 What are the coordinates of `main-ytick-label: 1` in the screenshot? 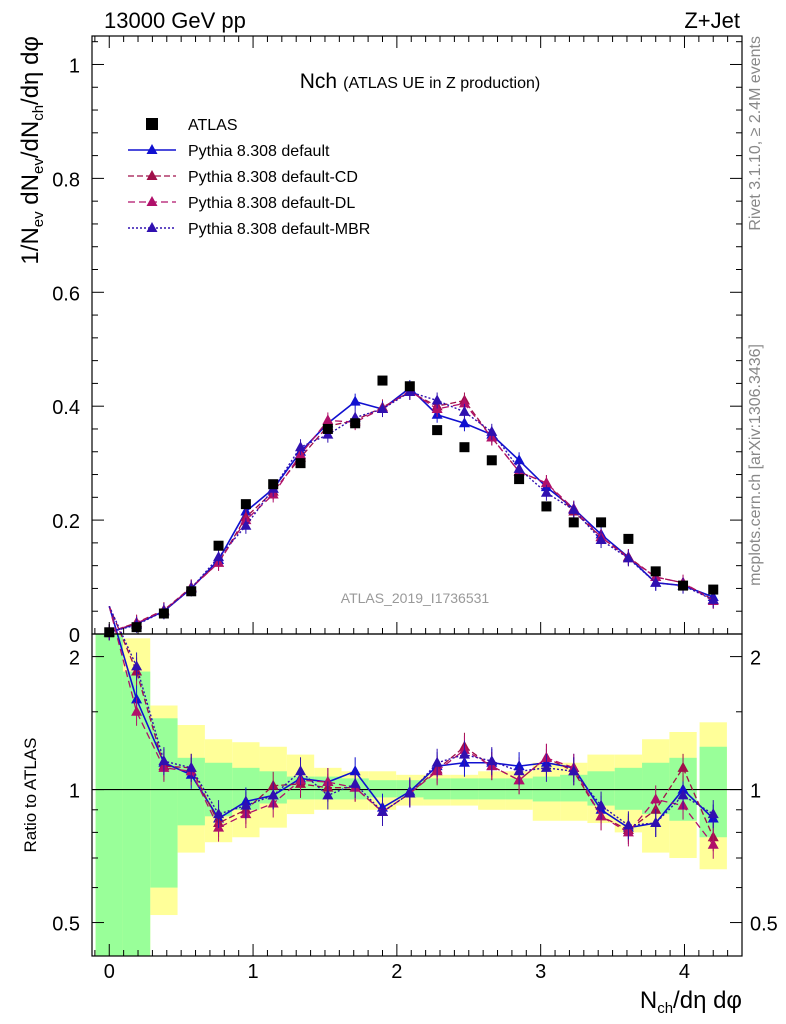 It's located at (74, 66).